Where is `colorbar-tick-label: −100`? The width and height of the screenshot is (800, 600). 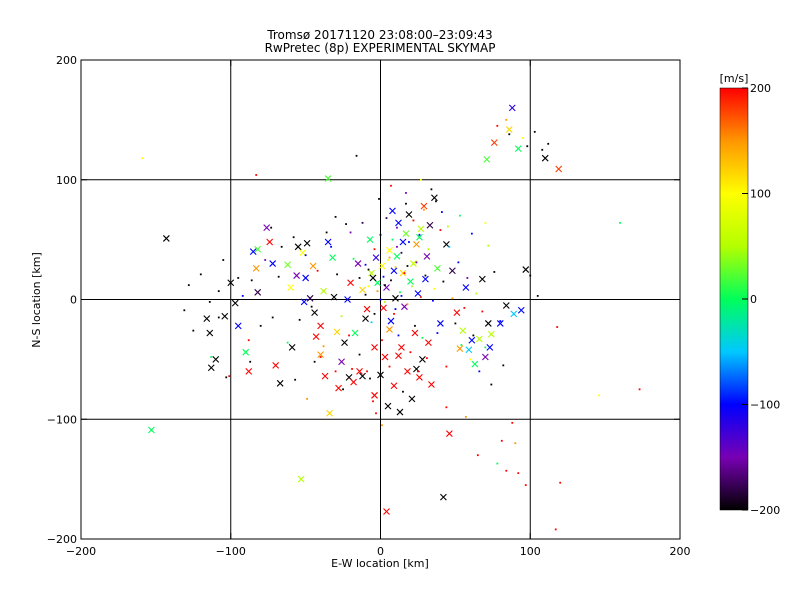 colorbar-tick-label: −100 is located at coordinates (765, 405).